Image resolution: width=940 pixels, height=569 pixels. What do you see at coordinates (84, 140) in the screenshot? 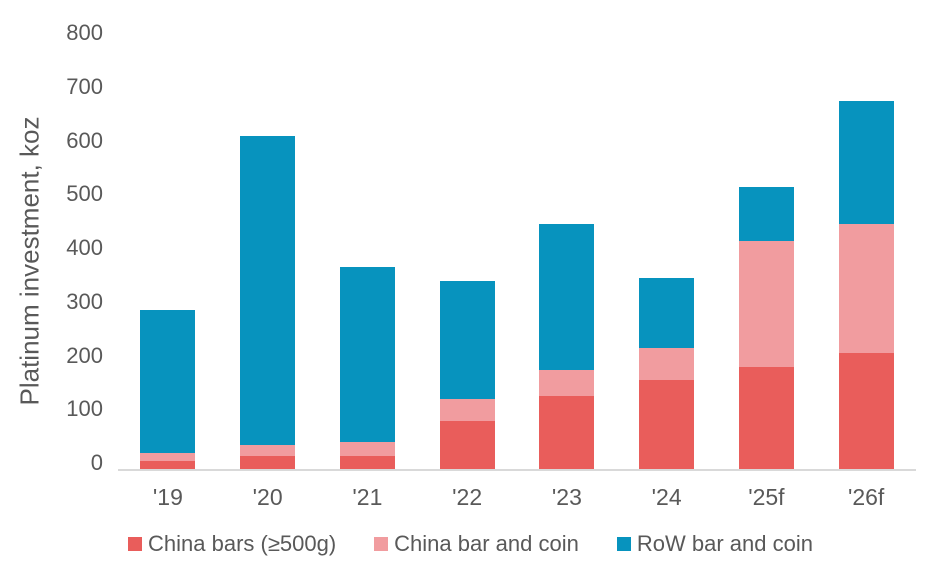
I see `y-tick-label: 600` at bounding box center [84, 140].